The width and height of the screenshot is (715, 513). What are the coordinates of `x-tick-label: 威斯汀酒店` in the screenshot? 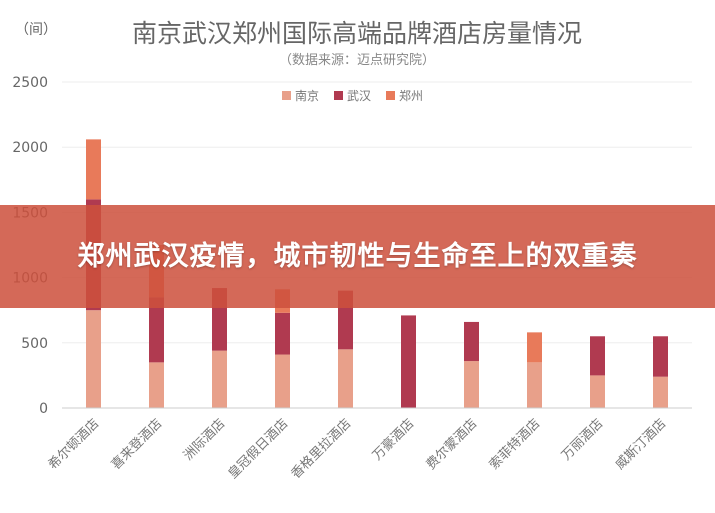 It's located at (641, 444).